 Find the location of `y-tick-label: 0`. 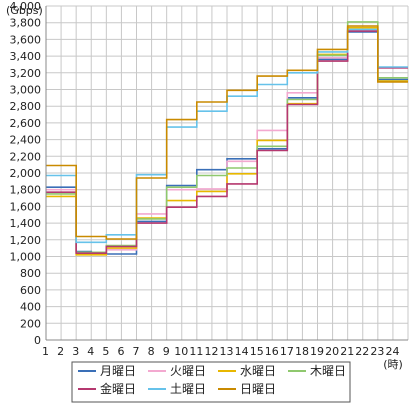

y-tick-label: 0 is located at coordinates (37, 340).